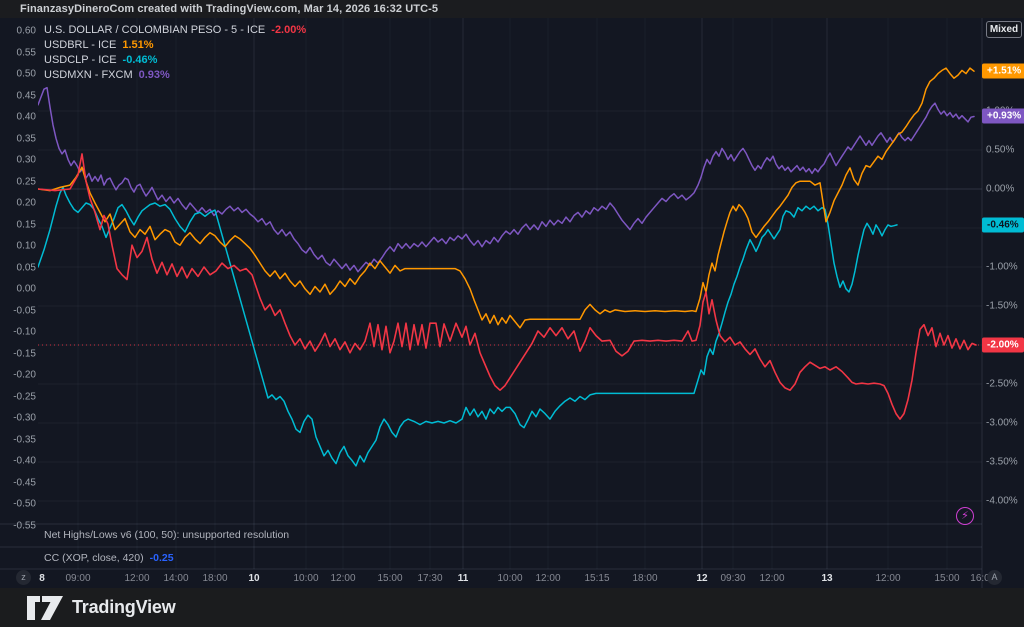 The height and width of the screenshot is (627, 1024). Describe the element at coordinates (175, 45) in the screenshot. I see `legend-row-usdbrl: USDBRL - ICE 1.51%` at that location.